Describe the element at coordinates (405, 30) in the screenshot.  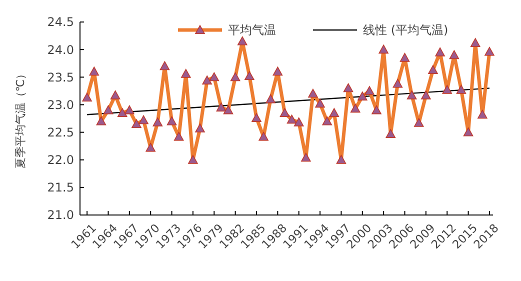
I see `legend-label: 线性 (平均气温)` at that location.